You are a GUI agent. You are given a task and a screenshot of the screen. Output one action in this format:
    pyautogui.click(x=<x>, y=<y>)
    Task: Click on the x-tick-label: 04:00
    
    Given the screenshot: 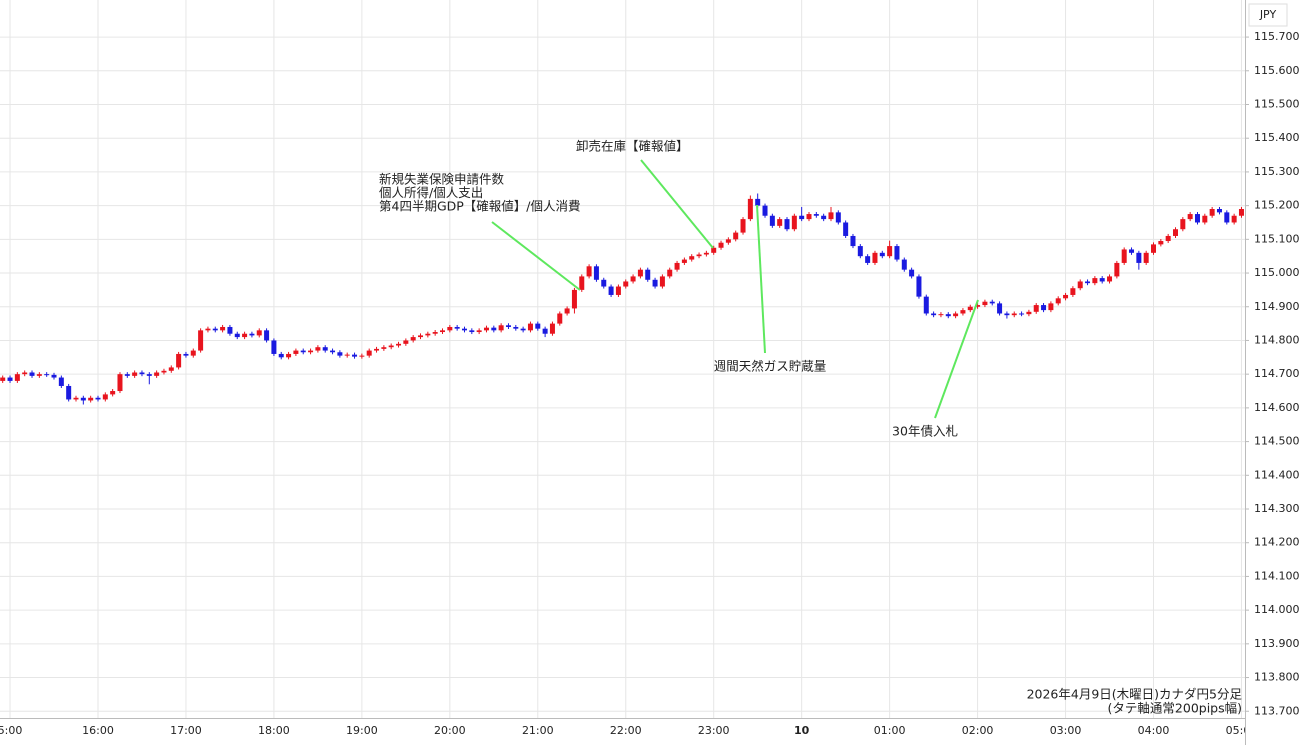 What is the action you would take?
    pyautogui.click(x=1154, y=730)
    